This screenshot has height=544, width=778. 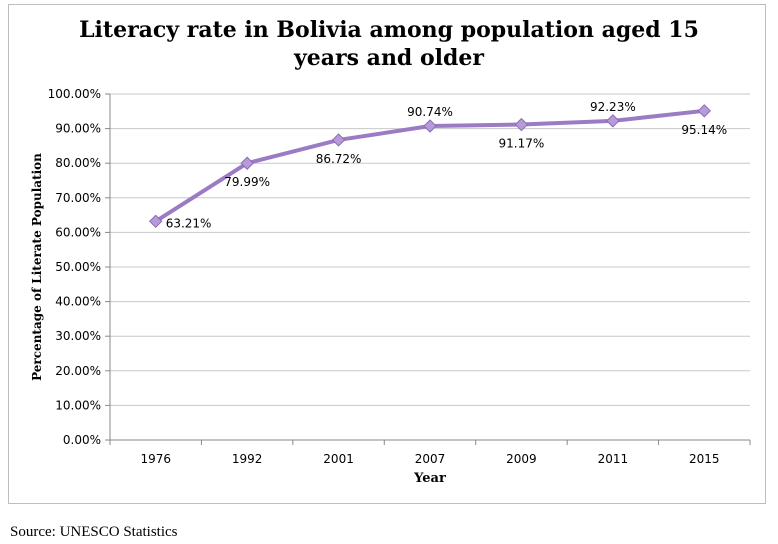 What do you see at coordinates (704, 459) in the screenshot?
I see `x-tick-label: 2015` at bounding box center [704, 459].